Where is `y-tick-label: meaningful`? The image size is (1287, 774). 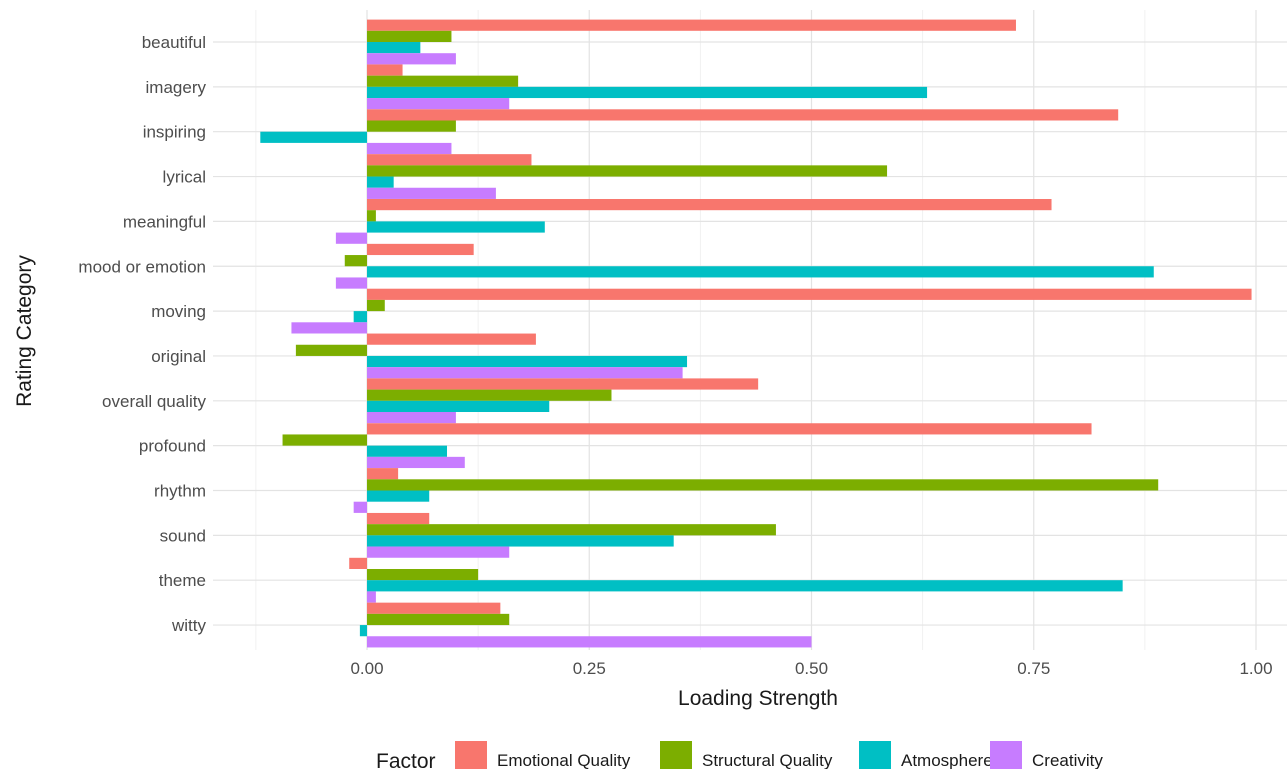
y-tick-label: meaningful is located at coordinates (164, 221).